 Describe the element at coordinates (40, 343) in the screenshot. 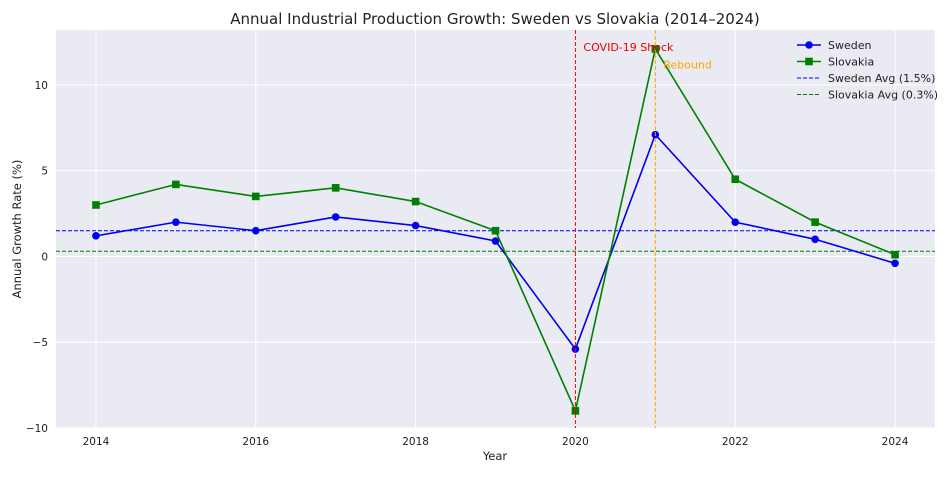

I see `y-tick-label: −5` at that location.